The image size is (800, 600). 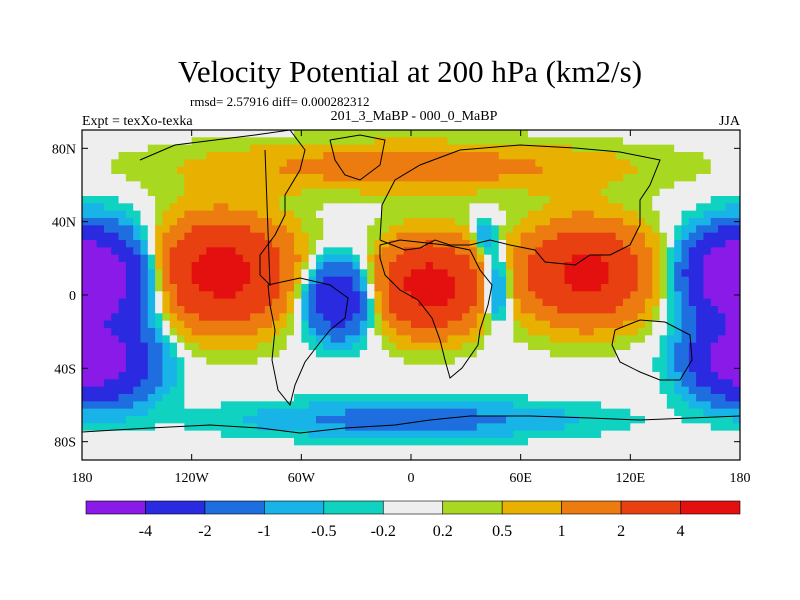 What do you see at coordinates (411, 424) in the screenshot?
I see `coastline-antarctica` at bounding box center [411, 424].